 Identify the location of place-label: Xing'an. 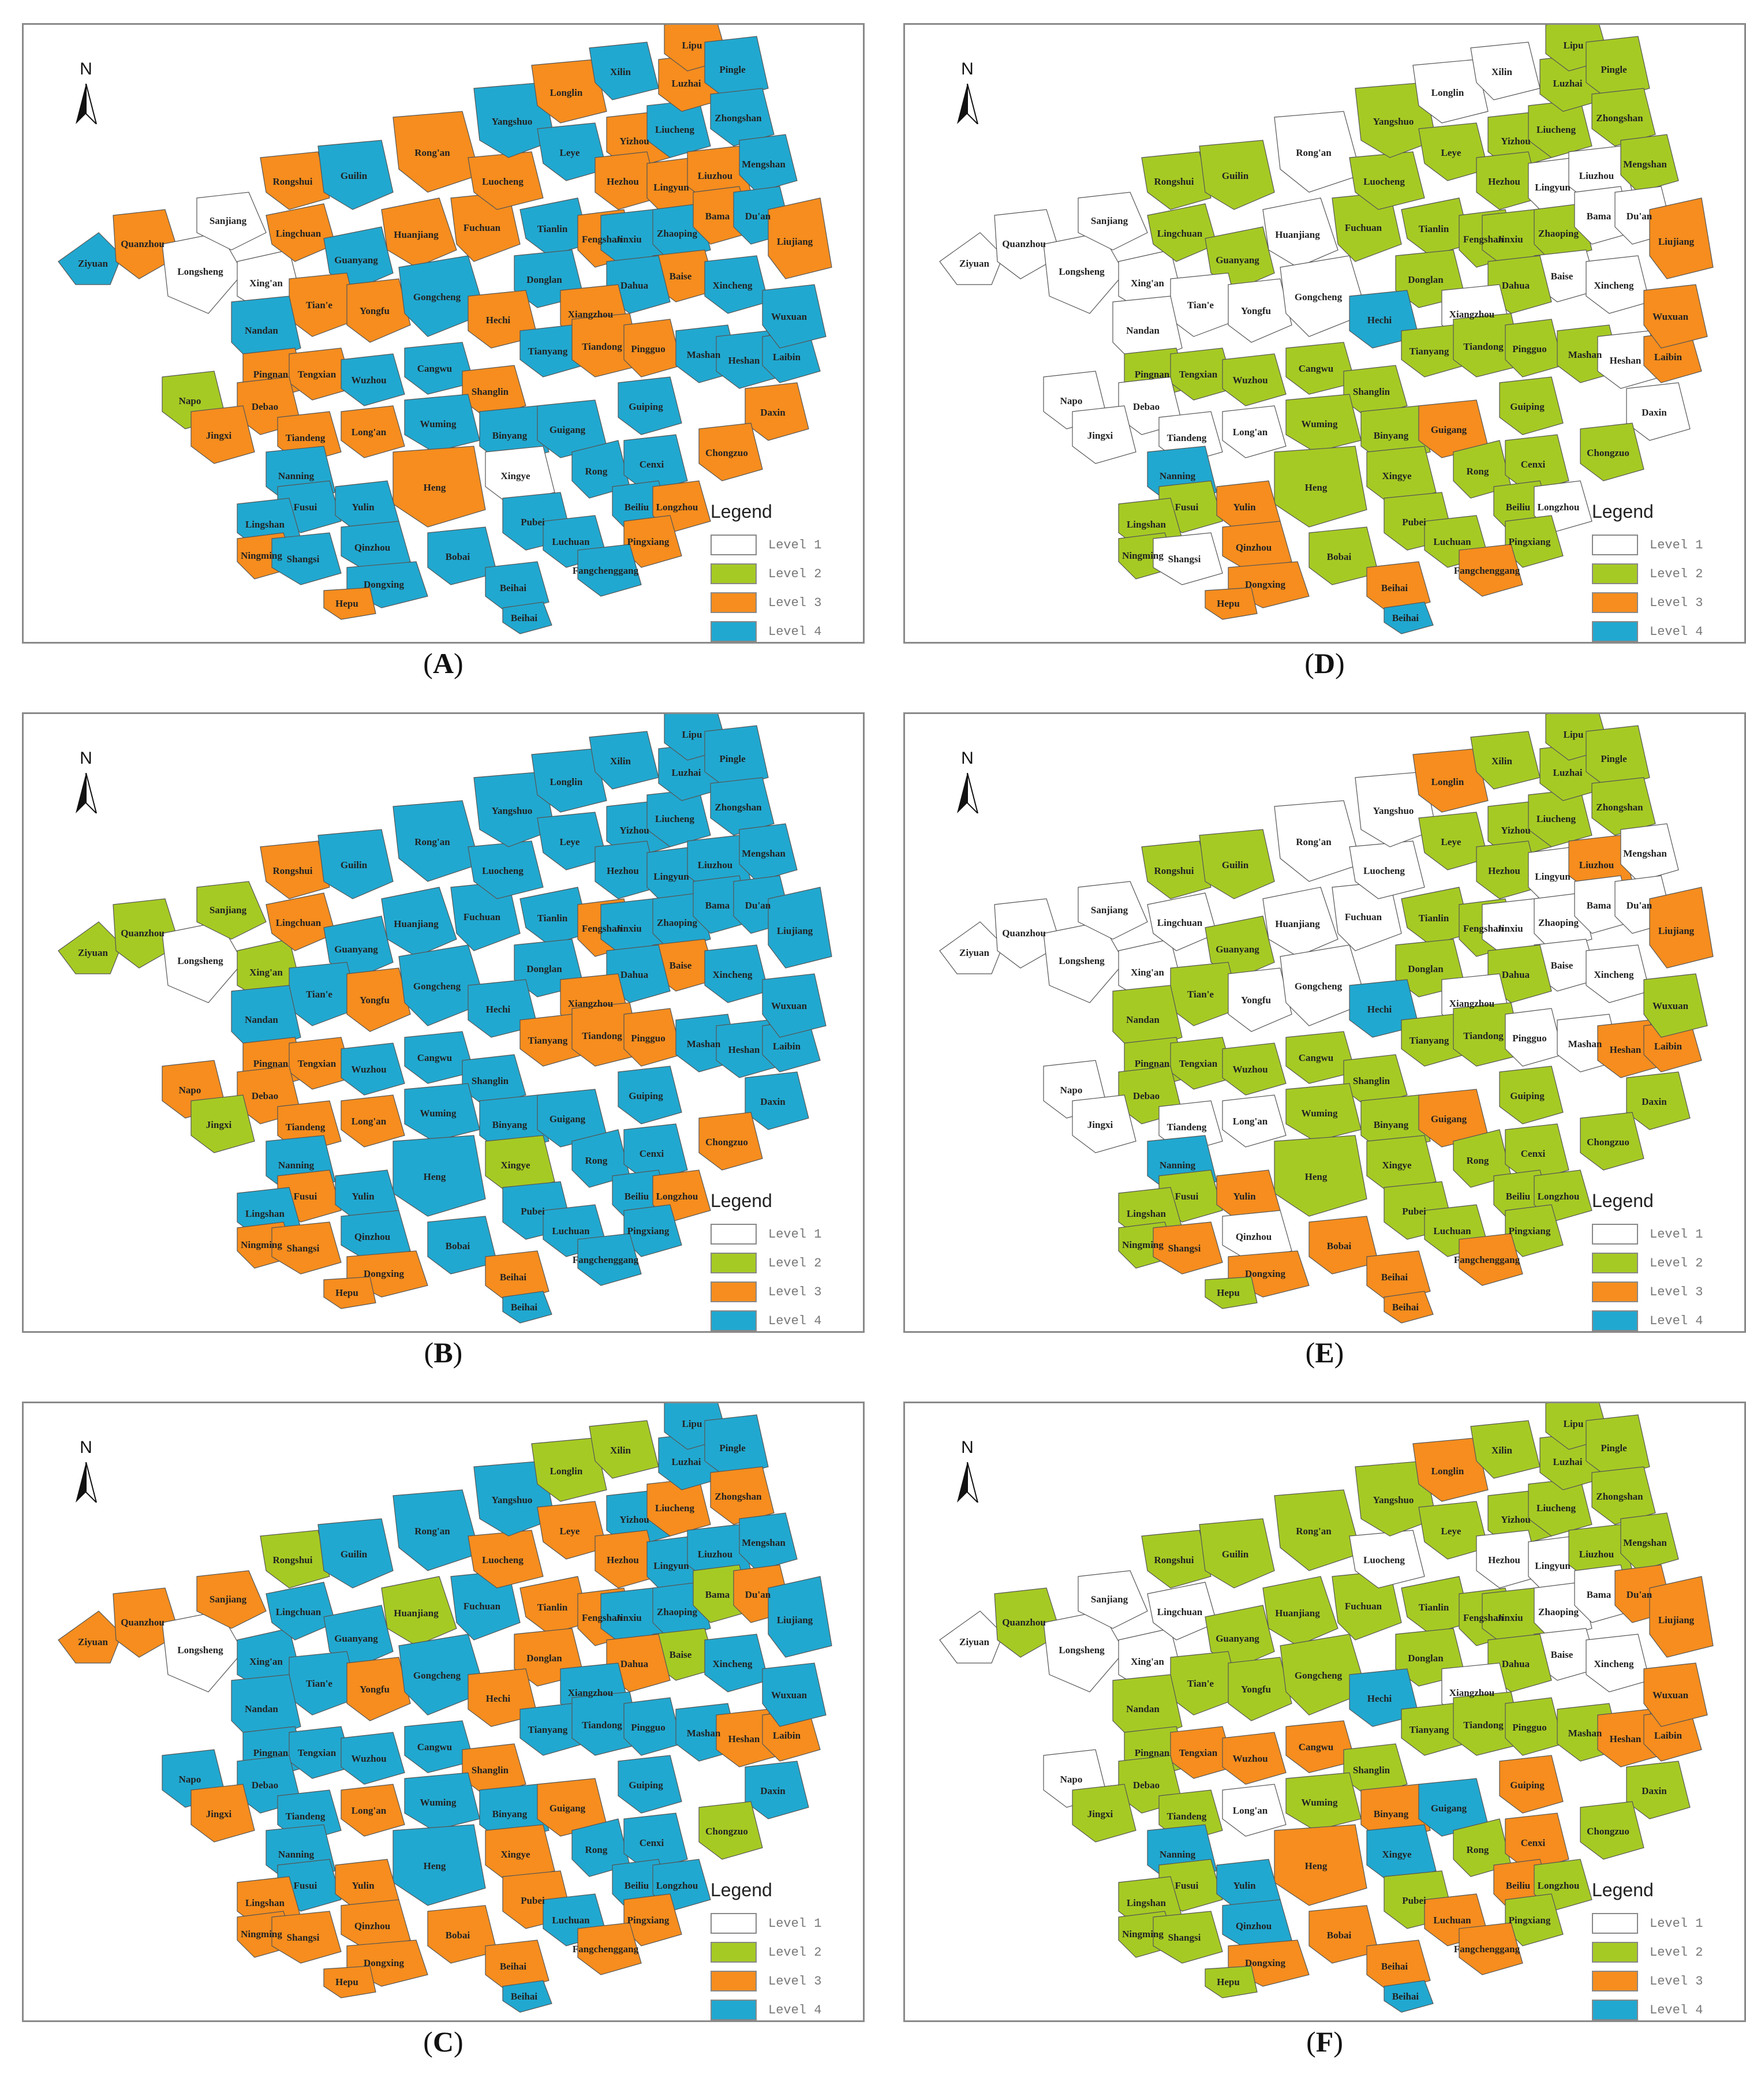
(266, 1661).